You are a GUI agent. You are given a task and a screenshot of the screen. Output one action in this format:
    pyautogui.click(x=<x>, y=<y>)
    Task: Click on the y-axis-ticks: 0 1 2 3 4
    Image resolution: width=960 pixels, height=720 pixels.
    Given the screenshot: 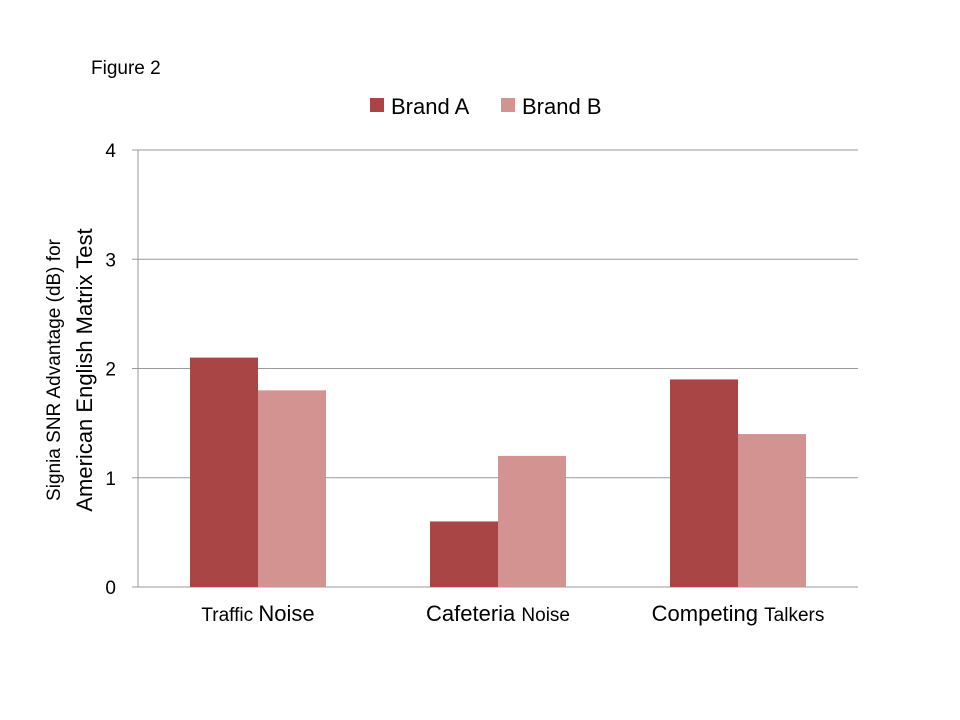 What is the action you would take?
    pyautogui.click(x=110, y=370)
    